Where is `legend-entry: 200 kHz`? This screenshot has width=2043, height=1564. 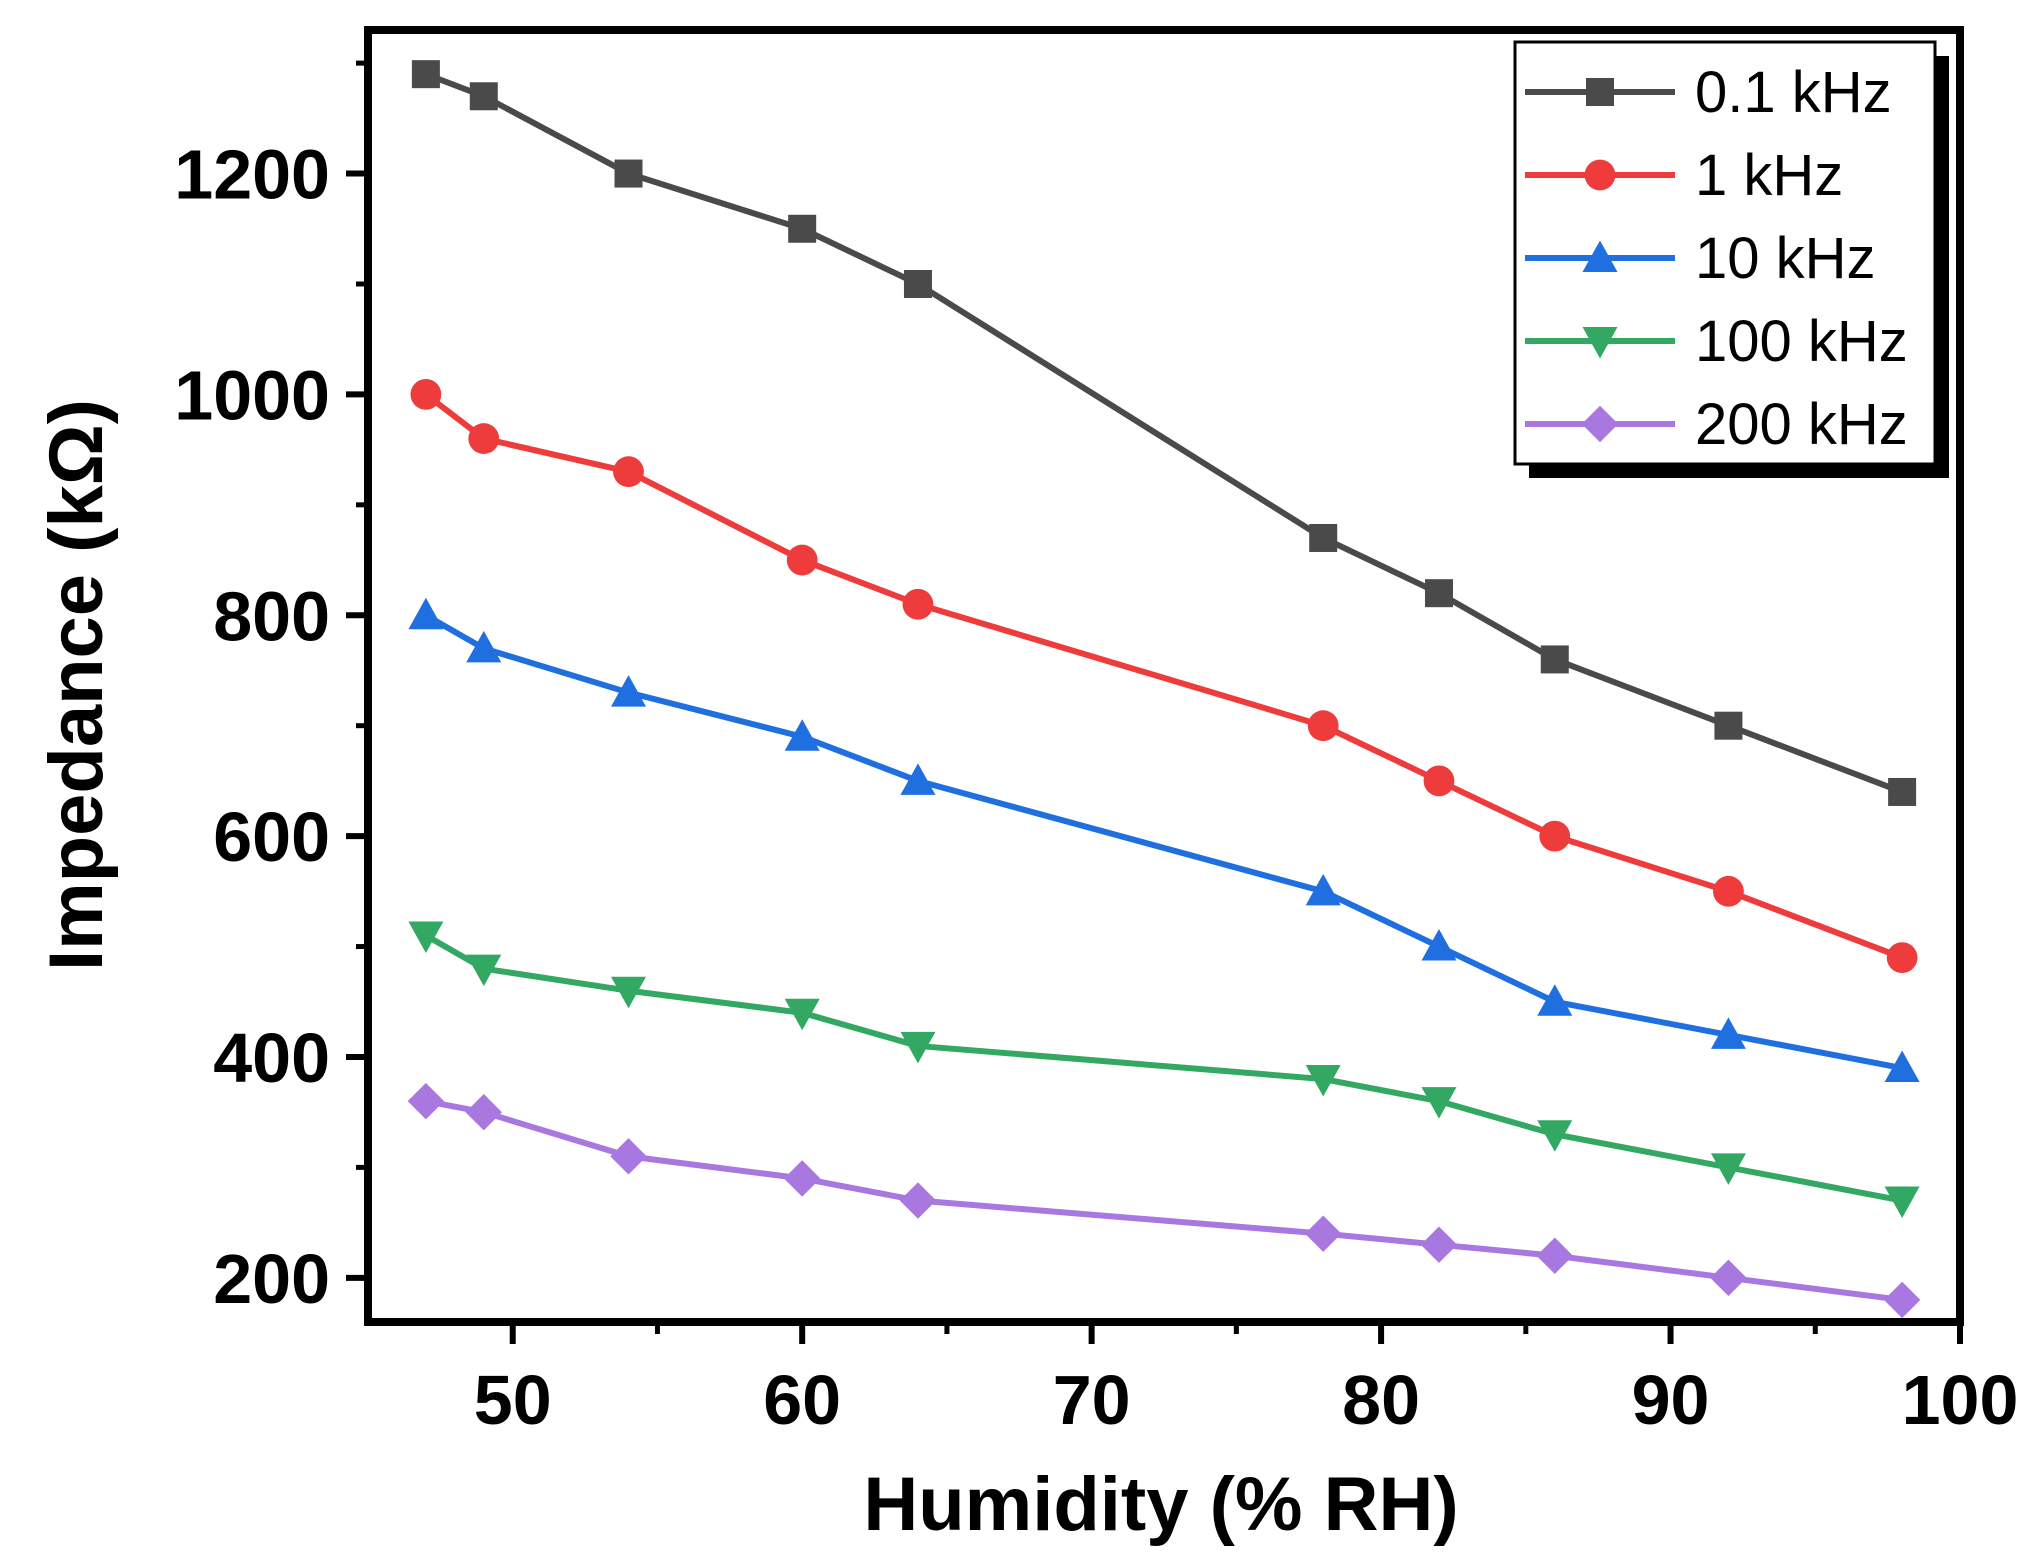 legend-entry: 200 kHz is located at coordinates (1716, 424).